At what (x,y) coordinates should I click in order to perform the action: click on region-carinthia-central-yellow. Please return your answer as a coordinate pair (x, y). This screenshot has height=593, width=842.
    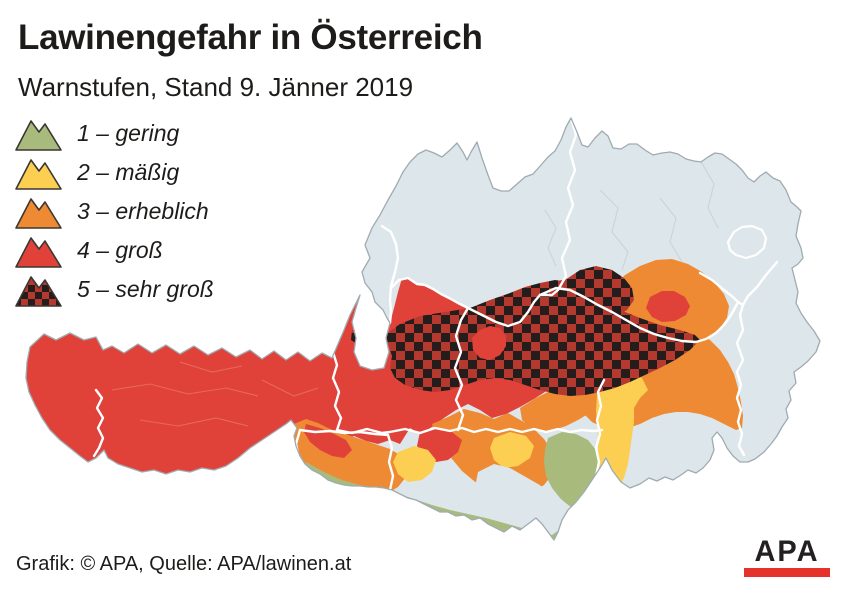
    Looking at the image, I should click on (512, 450).